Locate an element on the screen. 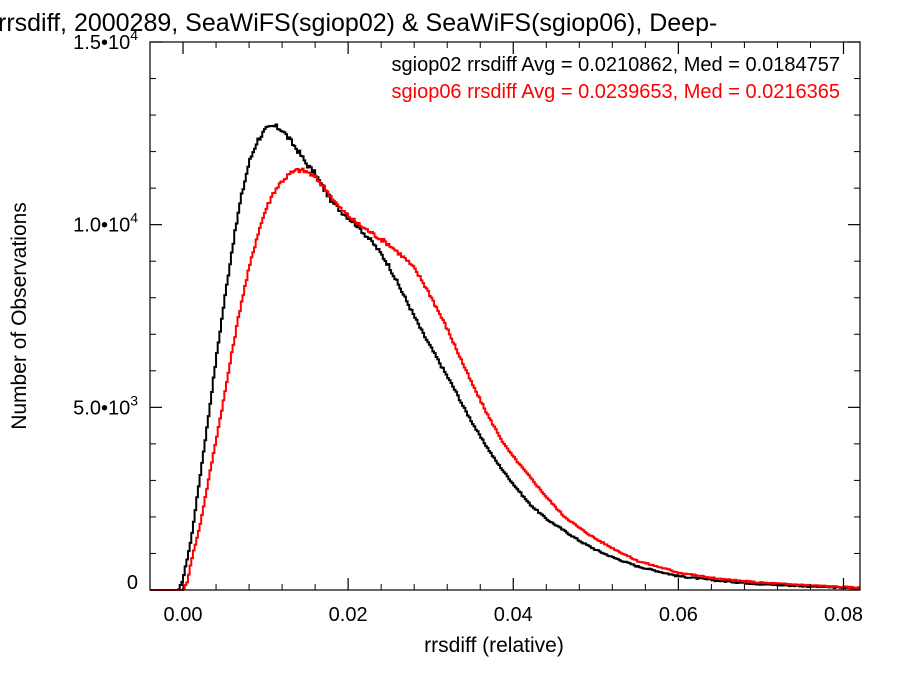 This screenshot has width=900, height=675. y-tick-label: 5.0•103 is located at coordinates (105, 405).